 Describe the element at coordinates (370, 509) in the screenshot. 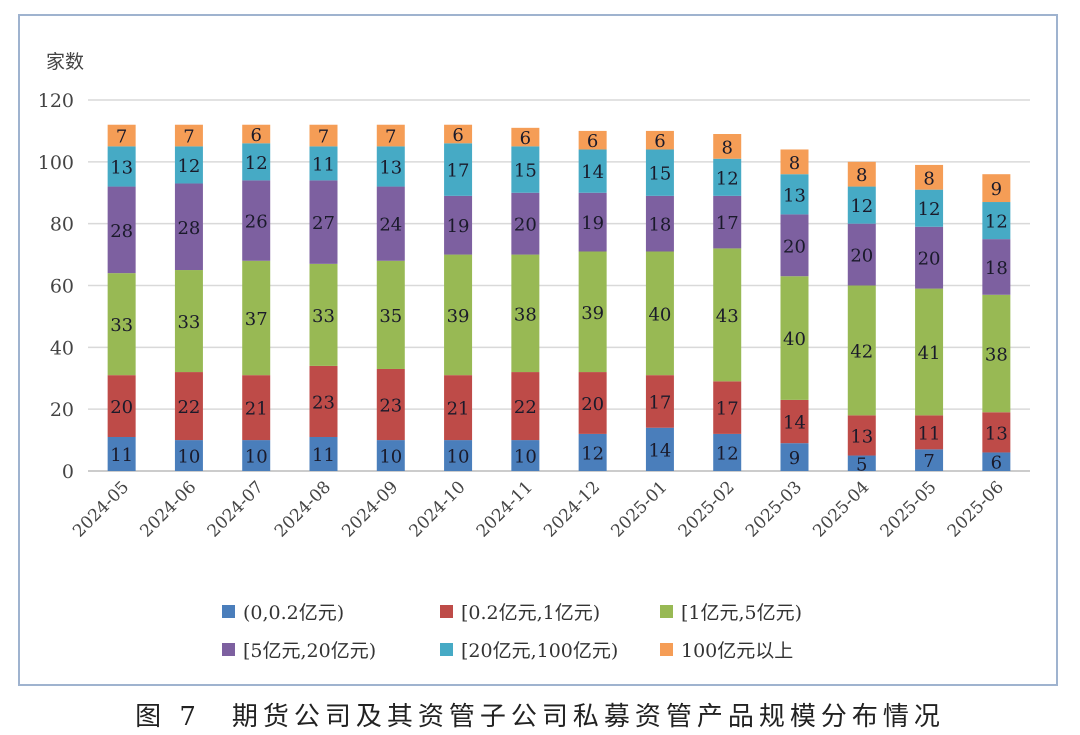

I see `x-tick-label: 2024-09` at that location.